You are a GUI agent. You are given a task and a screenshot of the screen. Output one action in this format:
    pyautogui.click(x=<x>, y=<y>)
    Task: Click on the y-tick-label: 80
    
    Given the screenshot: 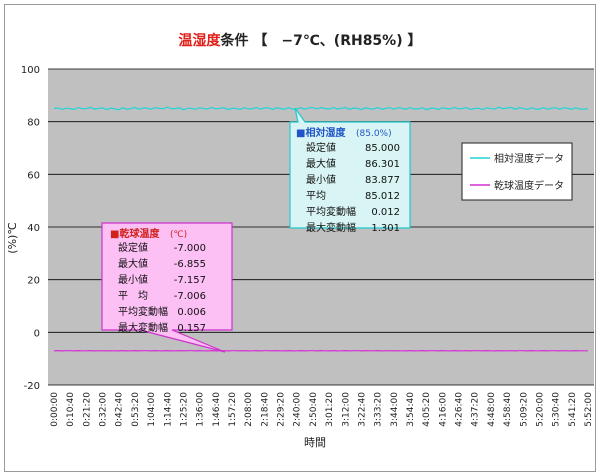 What is the action you would take?
    pyautogui.click(x=33, y=123)
    